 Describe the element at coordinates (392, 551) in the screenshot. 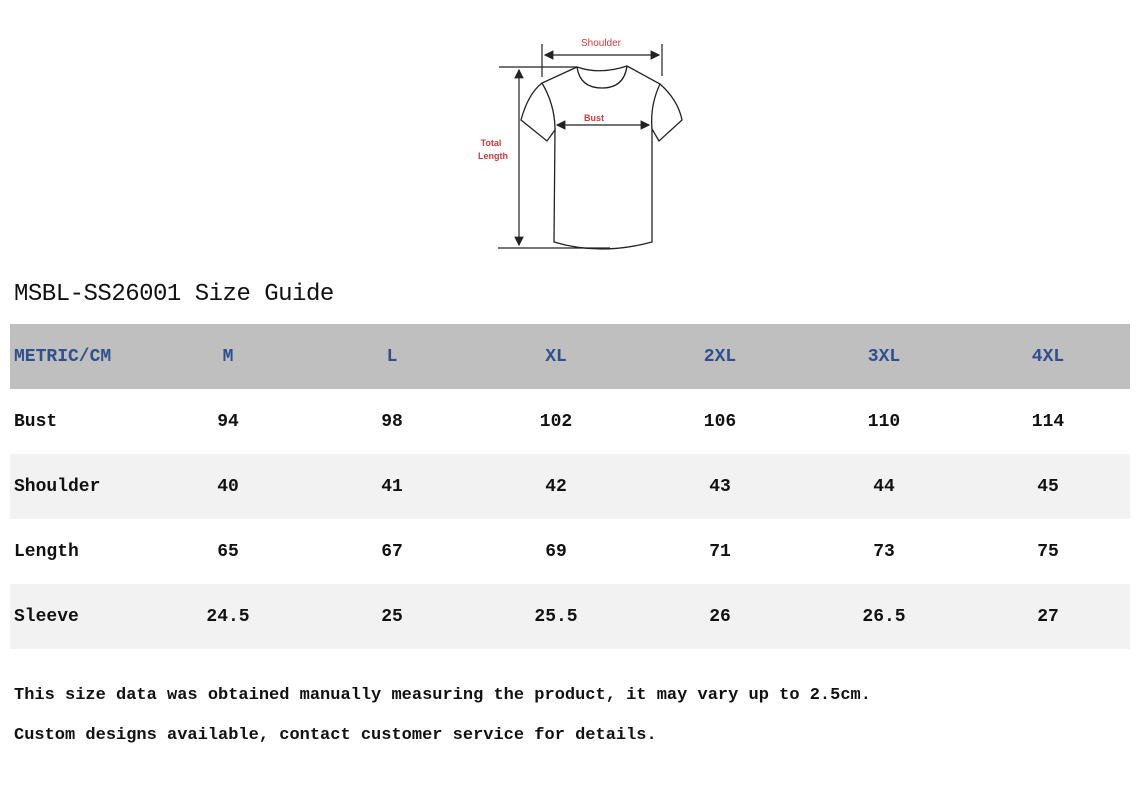

I see `table-cell: 67` at that location.